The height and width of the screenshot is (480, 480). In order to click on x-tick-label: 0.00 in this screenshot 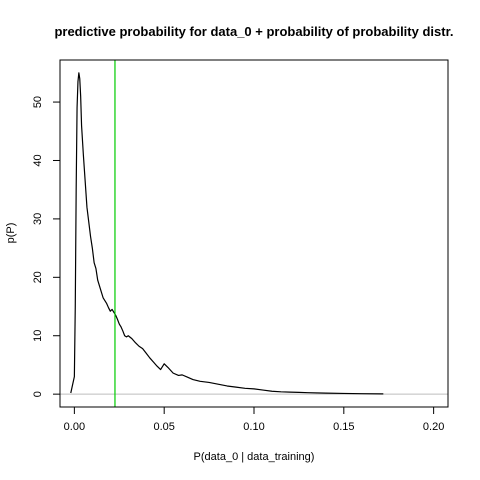, I will do `click(74, 427)`.